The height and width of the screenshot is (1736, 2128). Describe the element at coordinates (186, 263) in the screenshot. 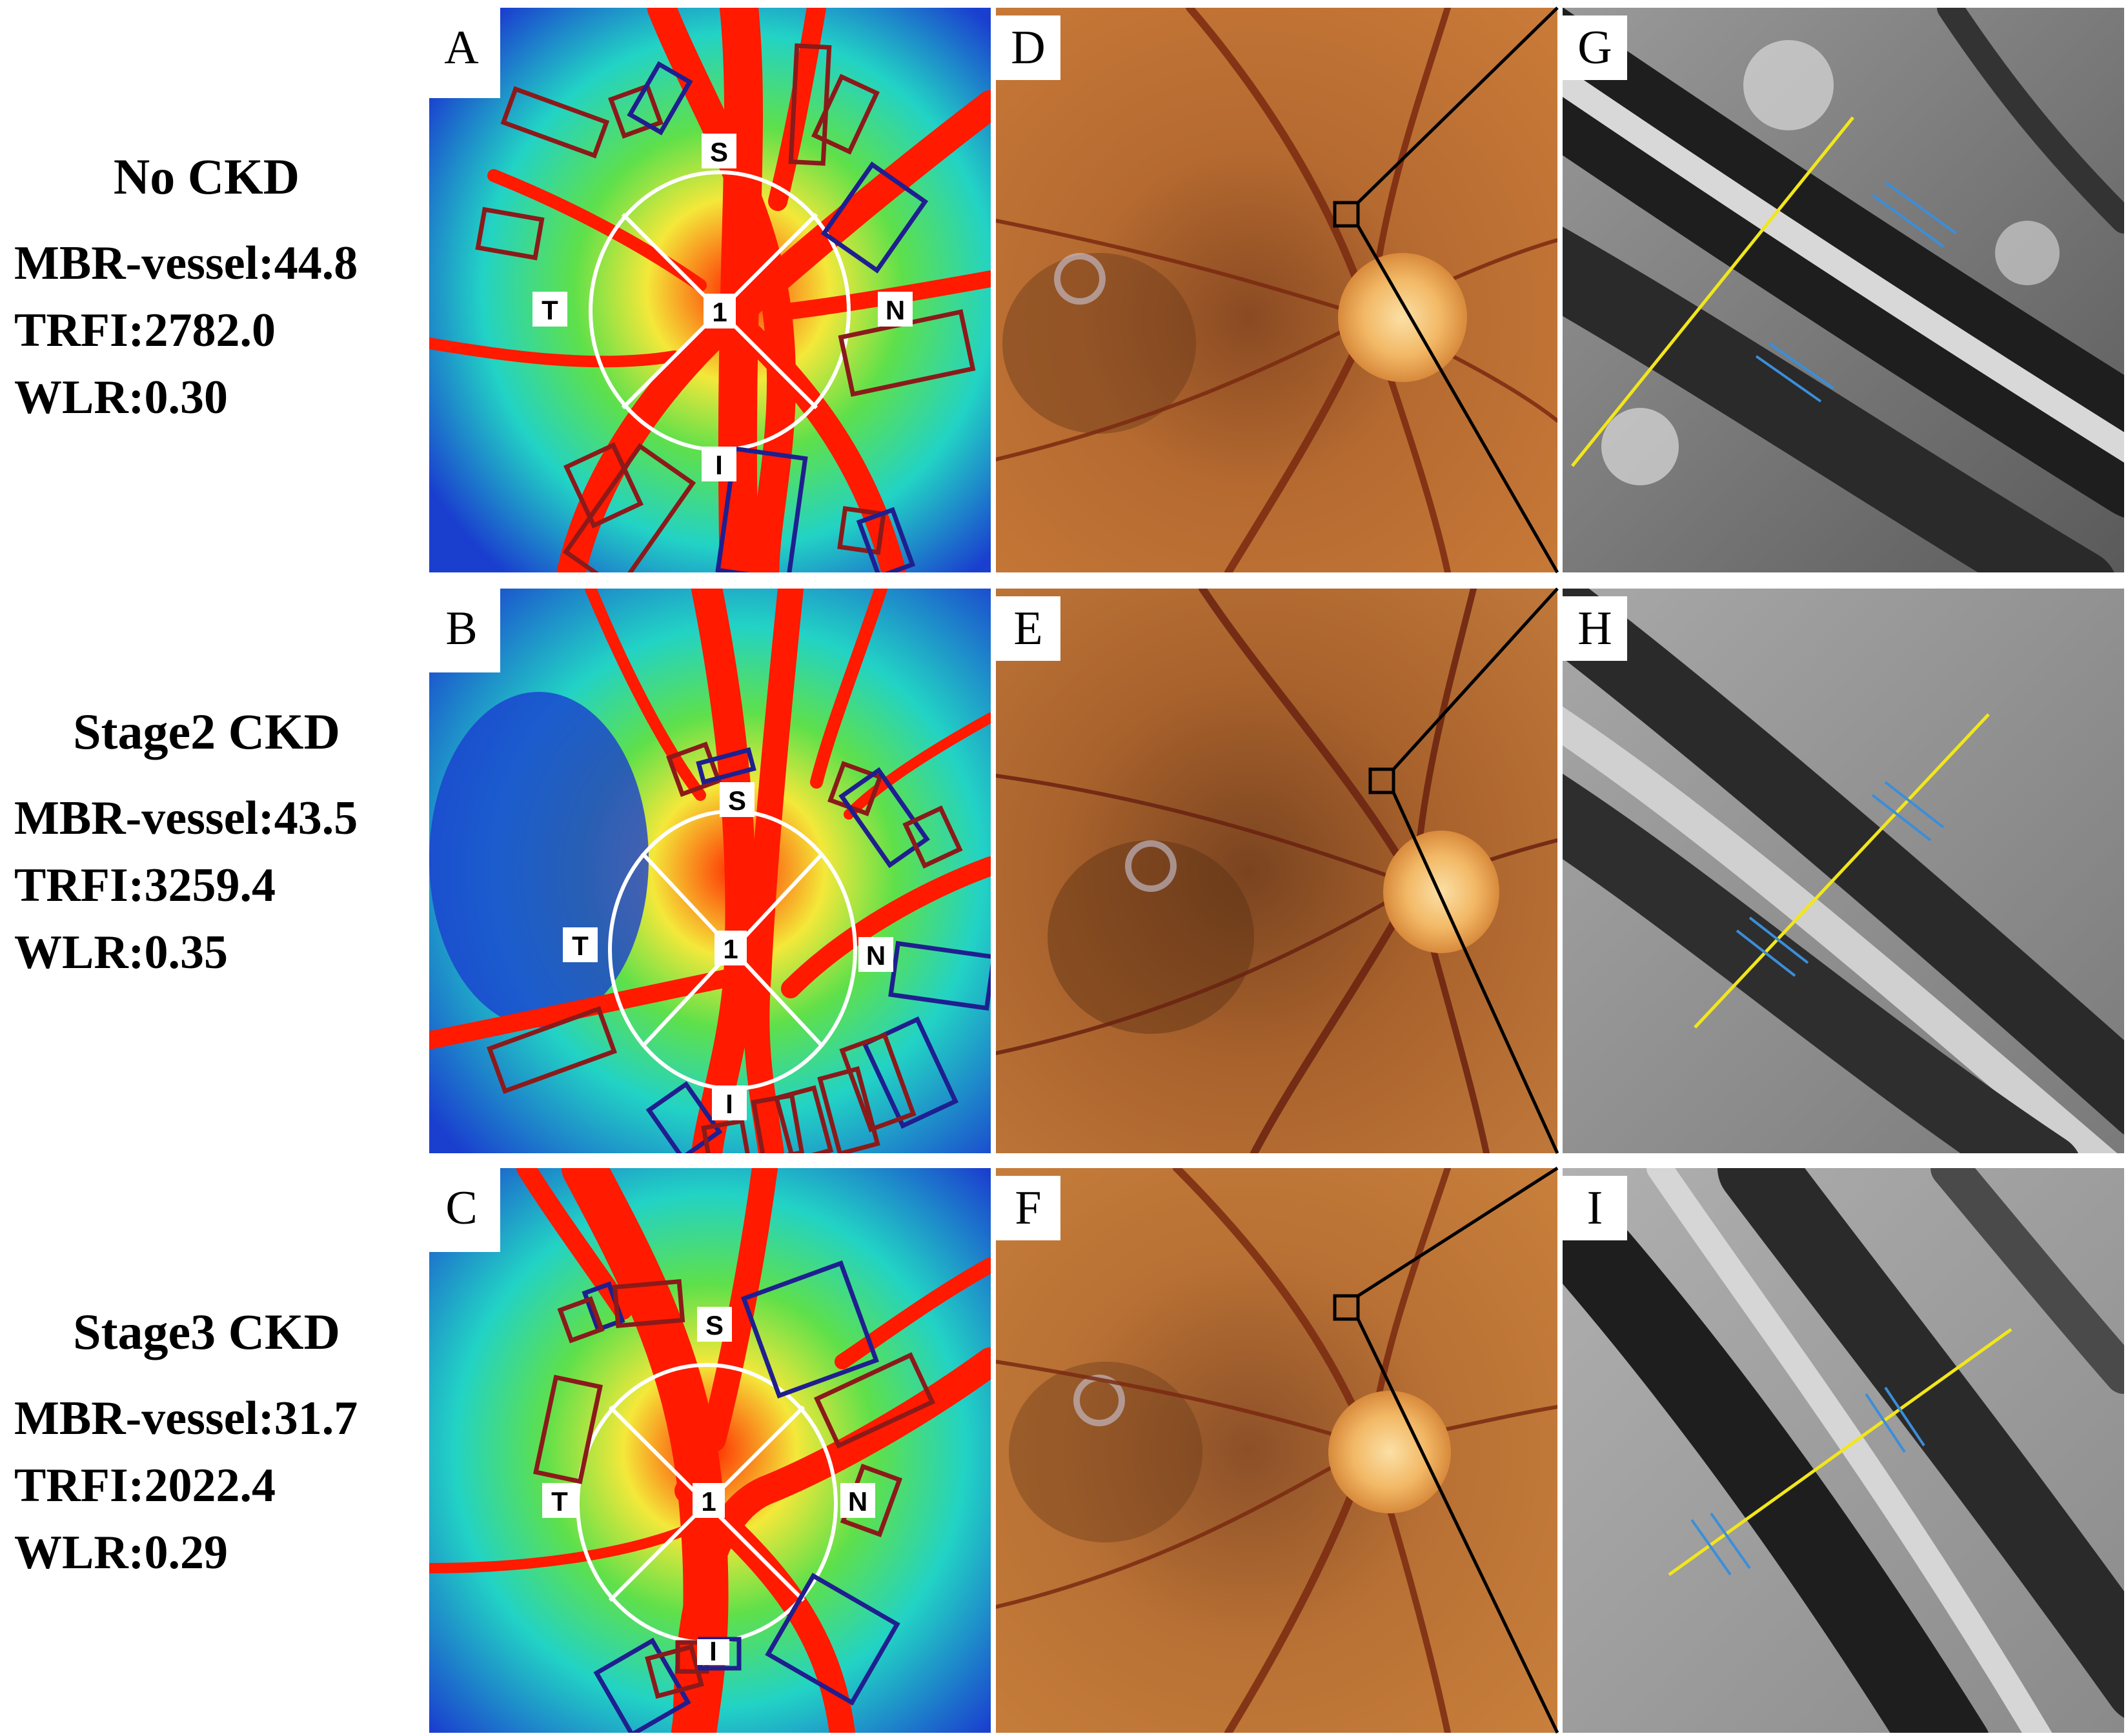

I see `metric-mbr-vessel: MBR-vessel:44.8` at that location.